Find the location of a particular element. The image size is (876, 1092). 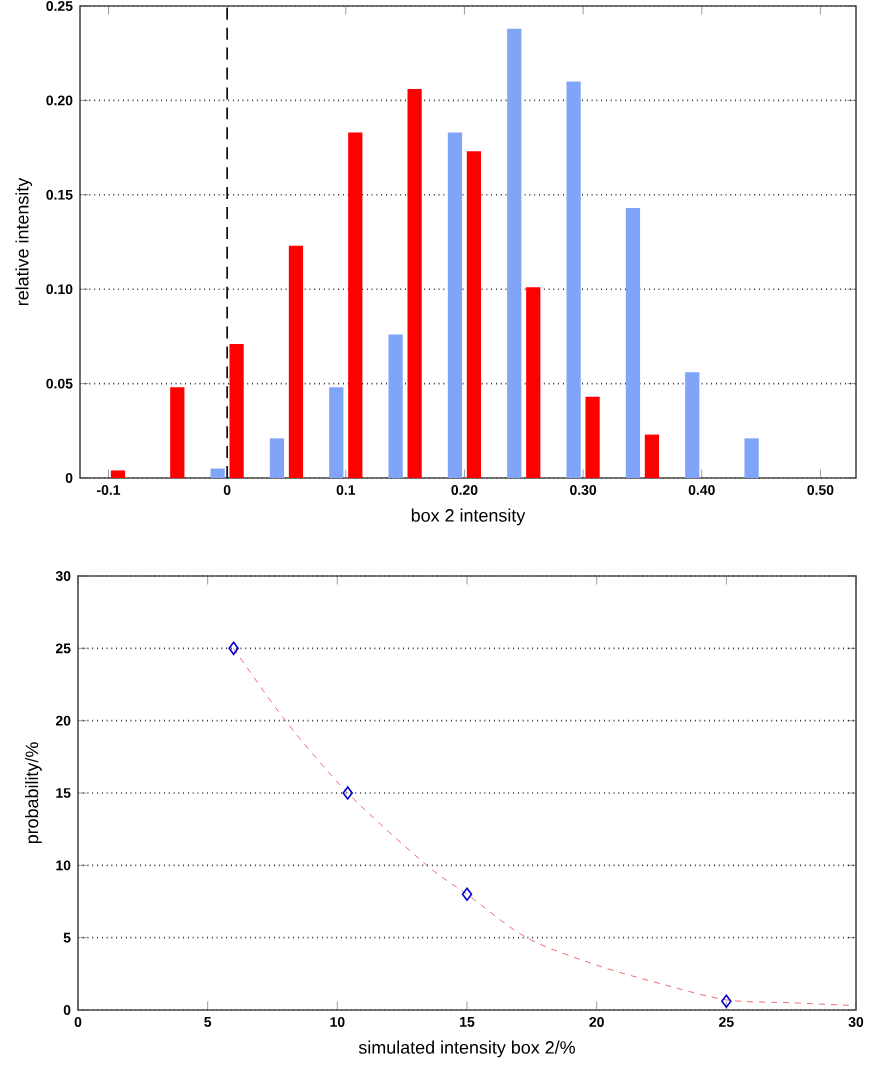

y-axis-title: probability/% is located at coordinates (33, 793).